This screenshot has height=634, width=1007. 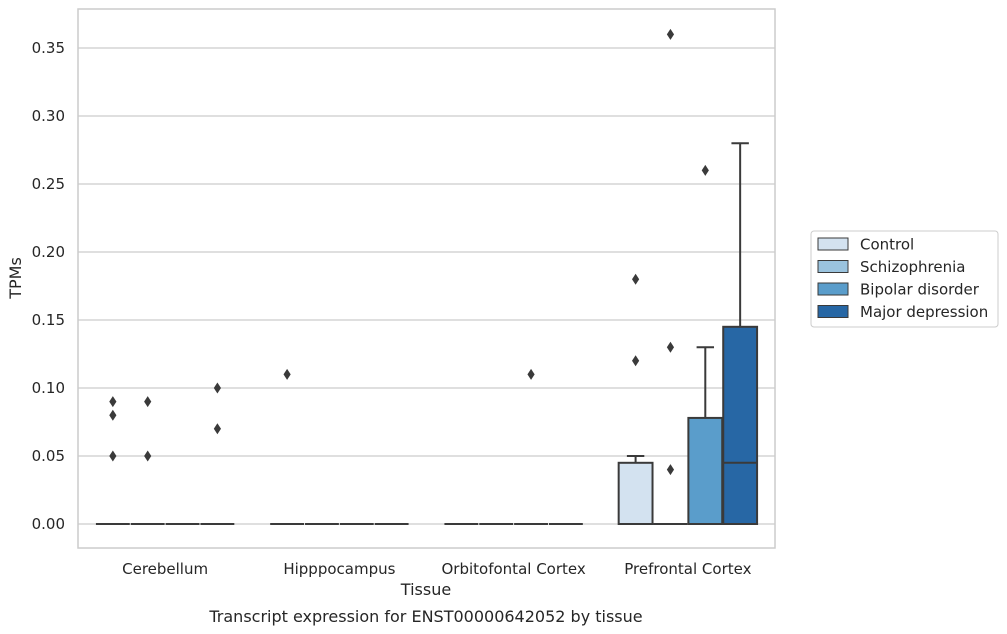 What do you see at coordinates (912, 267) in the screenshot?
I see `legend-label: Schizophrenia` at bounding box center [912, 267].